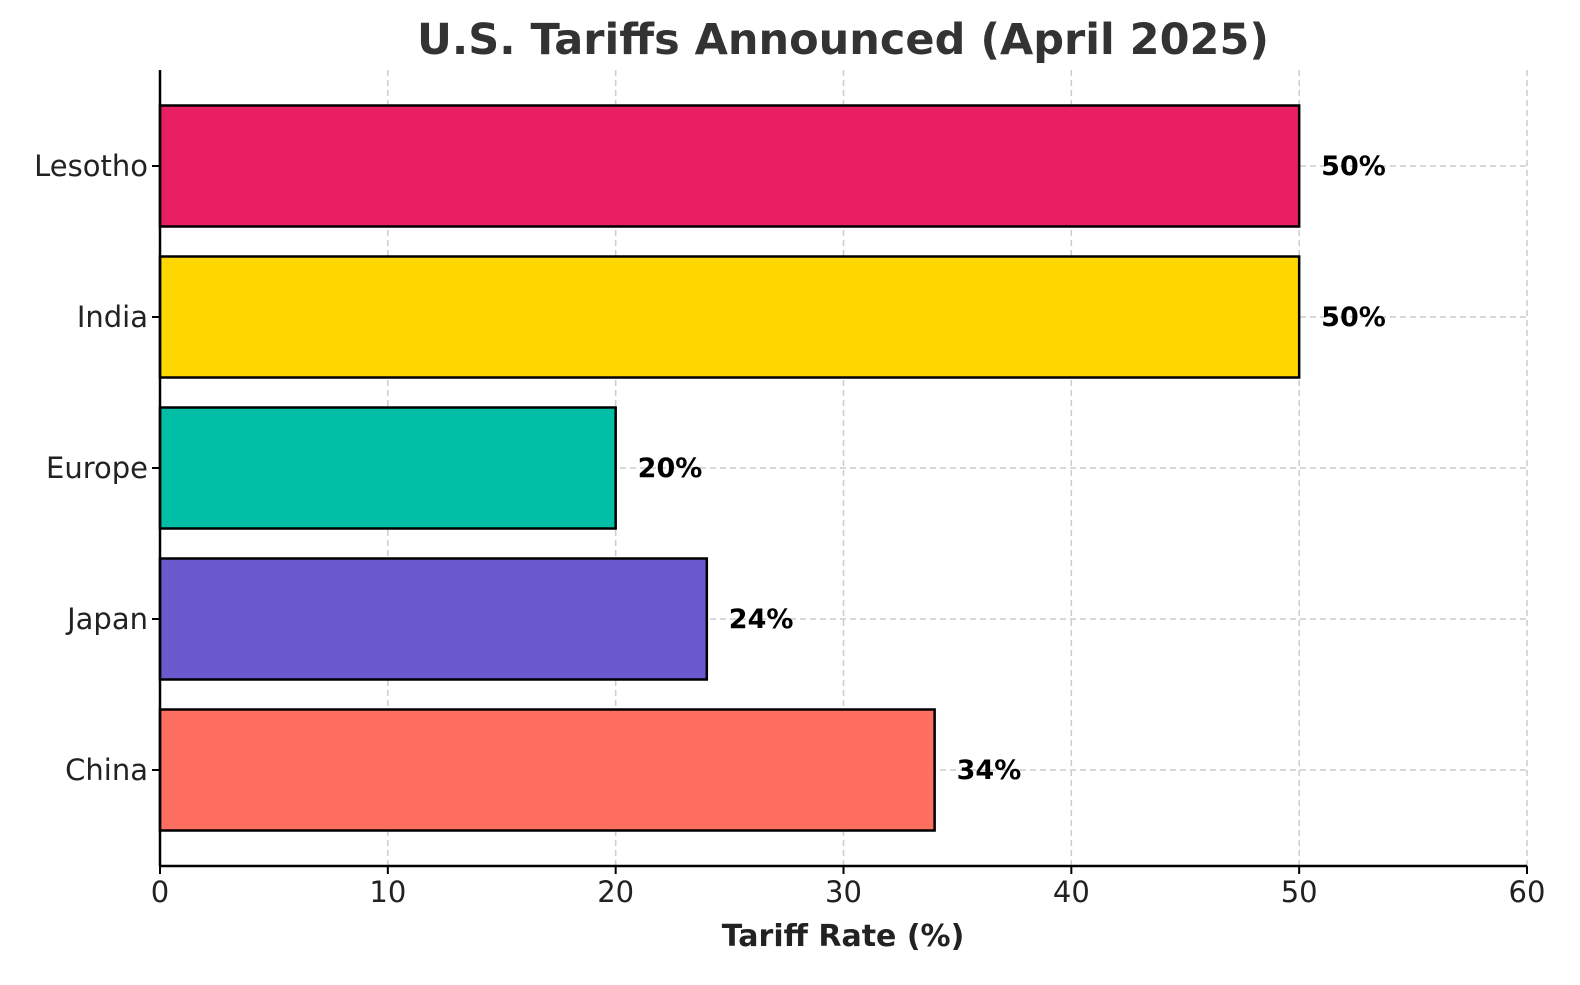 This screenshot has height=985, width=1580. I want to click on bar-europe, so click(387, 468).